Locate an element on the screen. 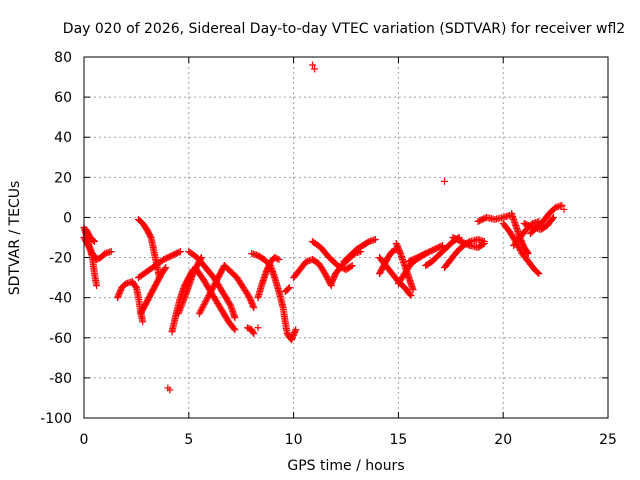 The height and width of the screenshot is (480, 640). y-tick-label: 20 is located at coordinates (63, 178).